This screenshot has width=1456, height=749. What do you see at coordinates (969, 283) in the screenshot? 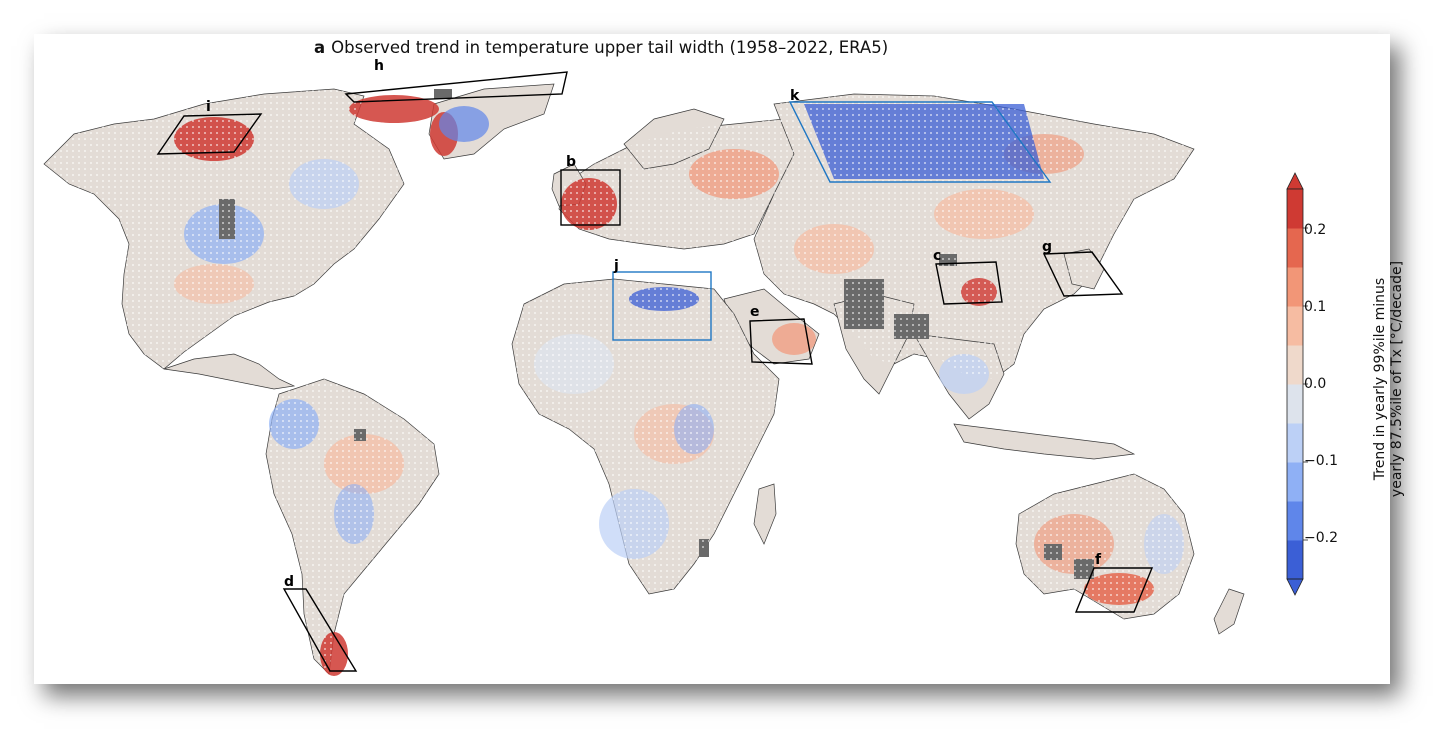
I see `region-box-c` at bounding box center [969, 283].